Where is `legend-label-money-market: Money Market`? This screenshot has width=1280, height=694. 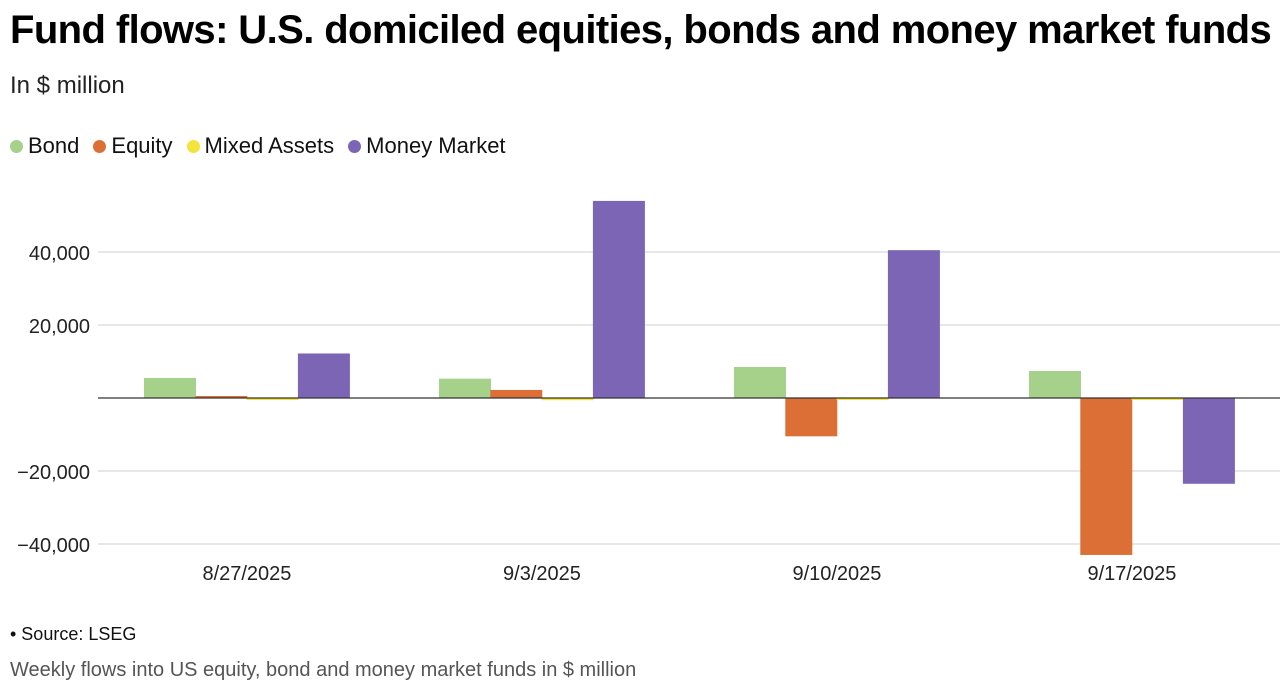 legend-label-money-market: Money Market is located at coordinates (436, 145).